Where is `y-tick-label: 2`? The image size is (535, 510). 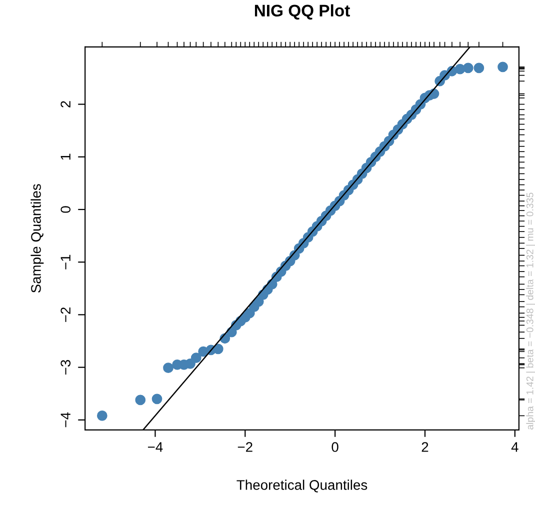
y-tick-label: 2 is located at coordinates (65, 104).